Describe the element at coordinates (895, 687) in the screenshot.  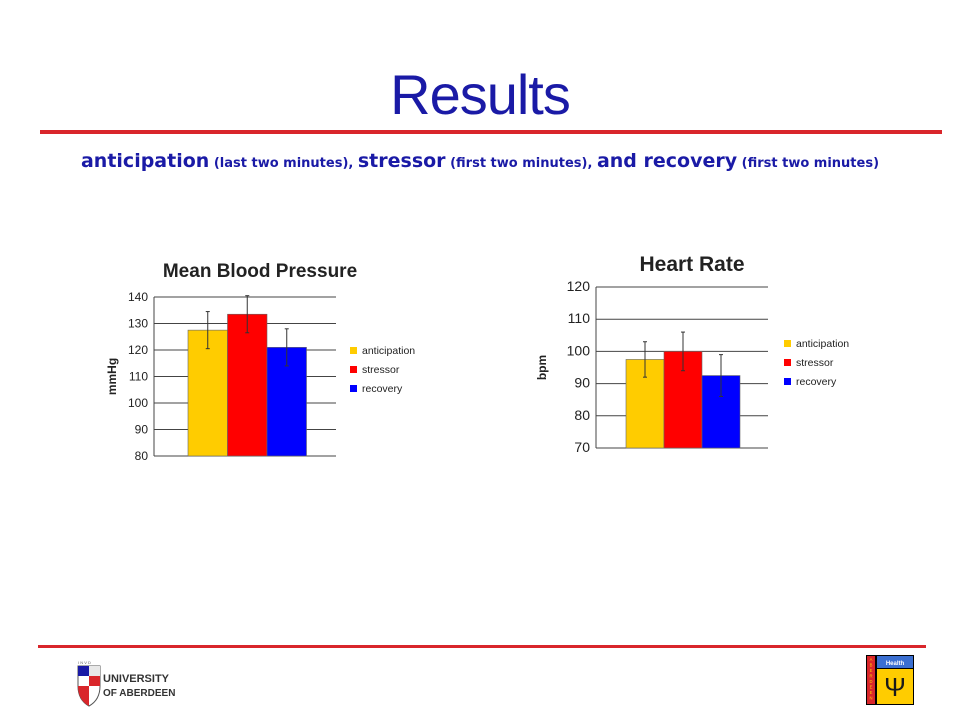
I see `psi-icon: Ψ` at that location.